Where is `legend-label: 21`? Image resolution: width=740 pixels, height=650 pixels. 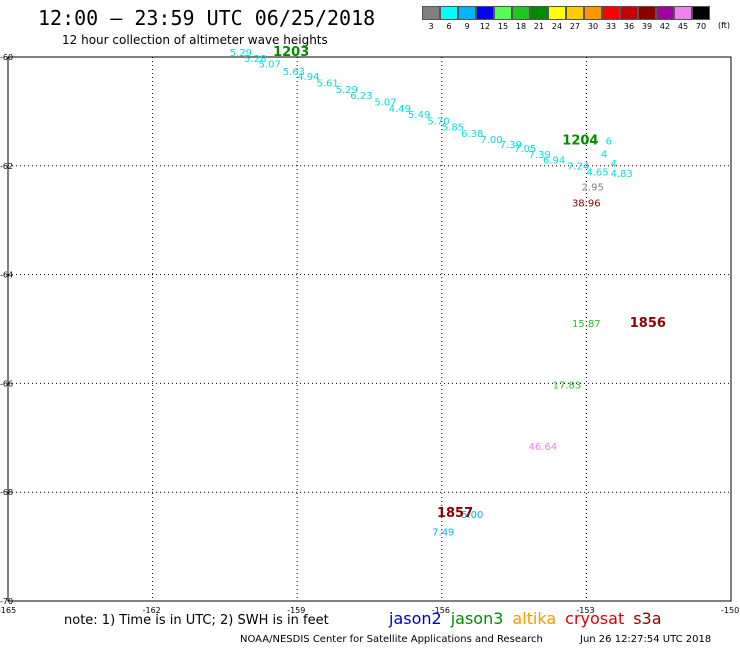 legend-label: 21 is located at coordinates (539, 26).